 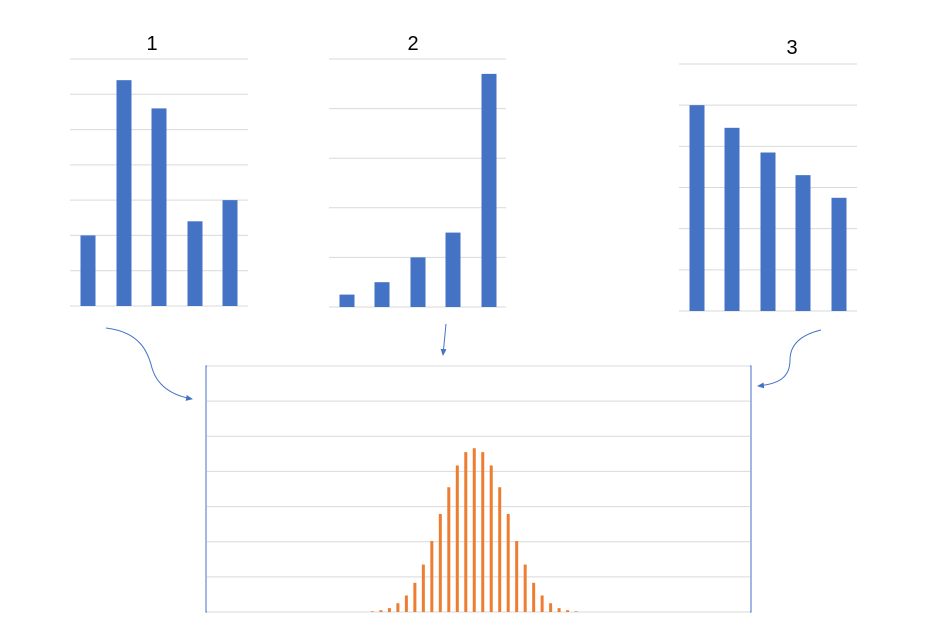 I want to click on arrow-chart-3-to-combined, so click(x=789, y=359).